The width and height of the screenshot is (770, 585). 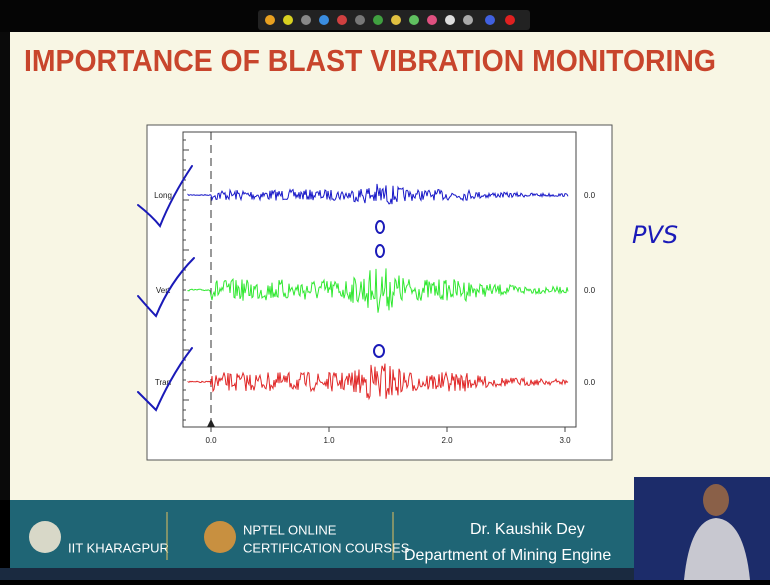 What do you see at coordinates (163, 382) in the screenshot?
I see `channel-label: Tran` at bounding box center [163, 382].